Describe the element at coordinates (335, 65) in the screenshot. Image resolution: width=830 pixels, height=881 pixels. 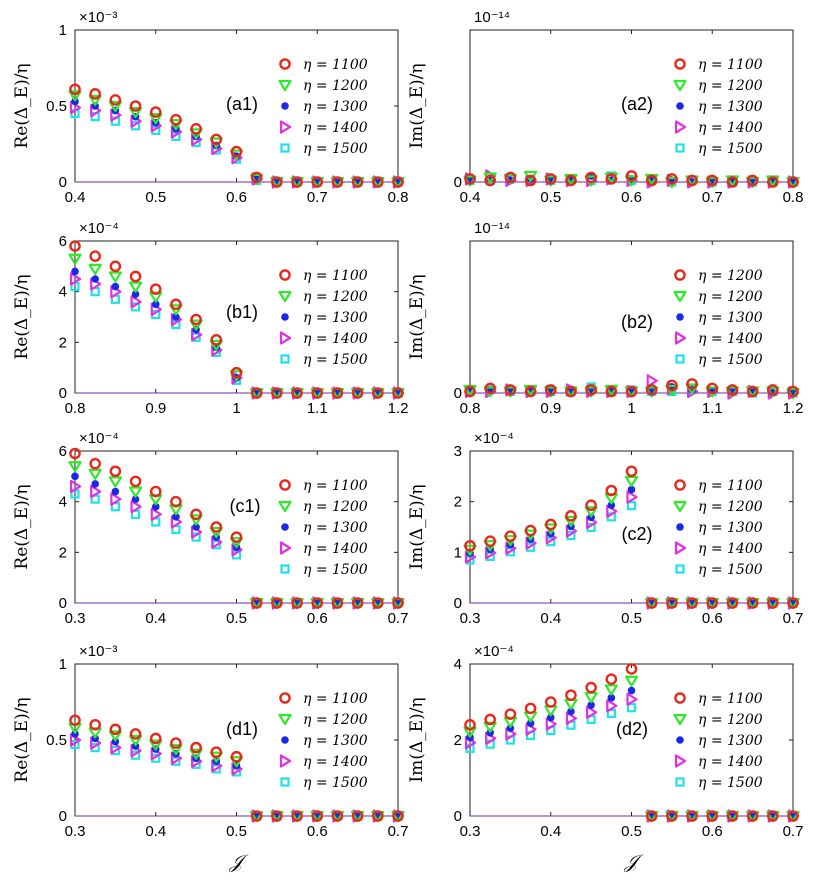
I see `legend-entry: η = 1100` at that location.